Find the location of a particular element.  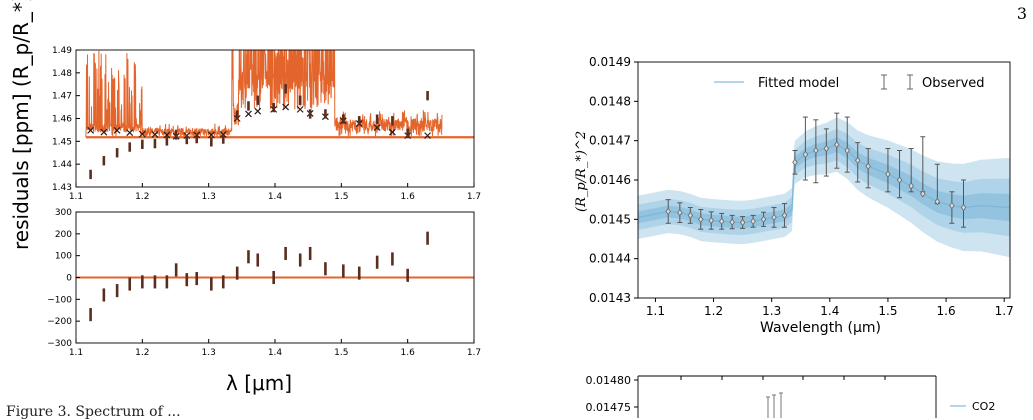

legend: Fitted model Observed is located at coordinates (849, 82).